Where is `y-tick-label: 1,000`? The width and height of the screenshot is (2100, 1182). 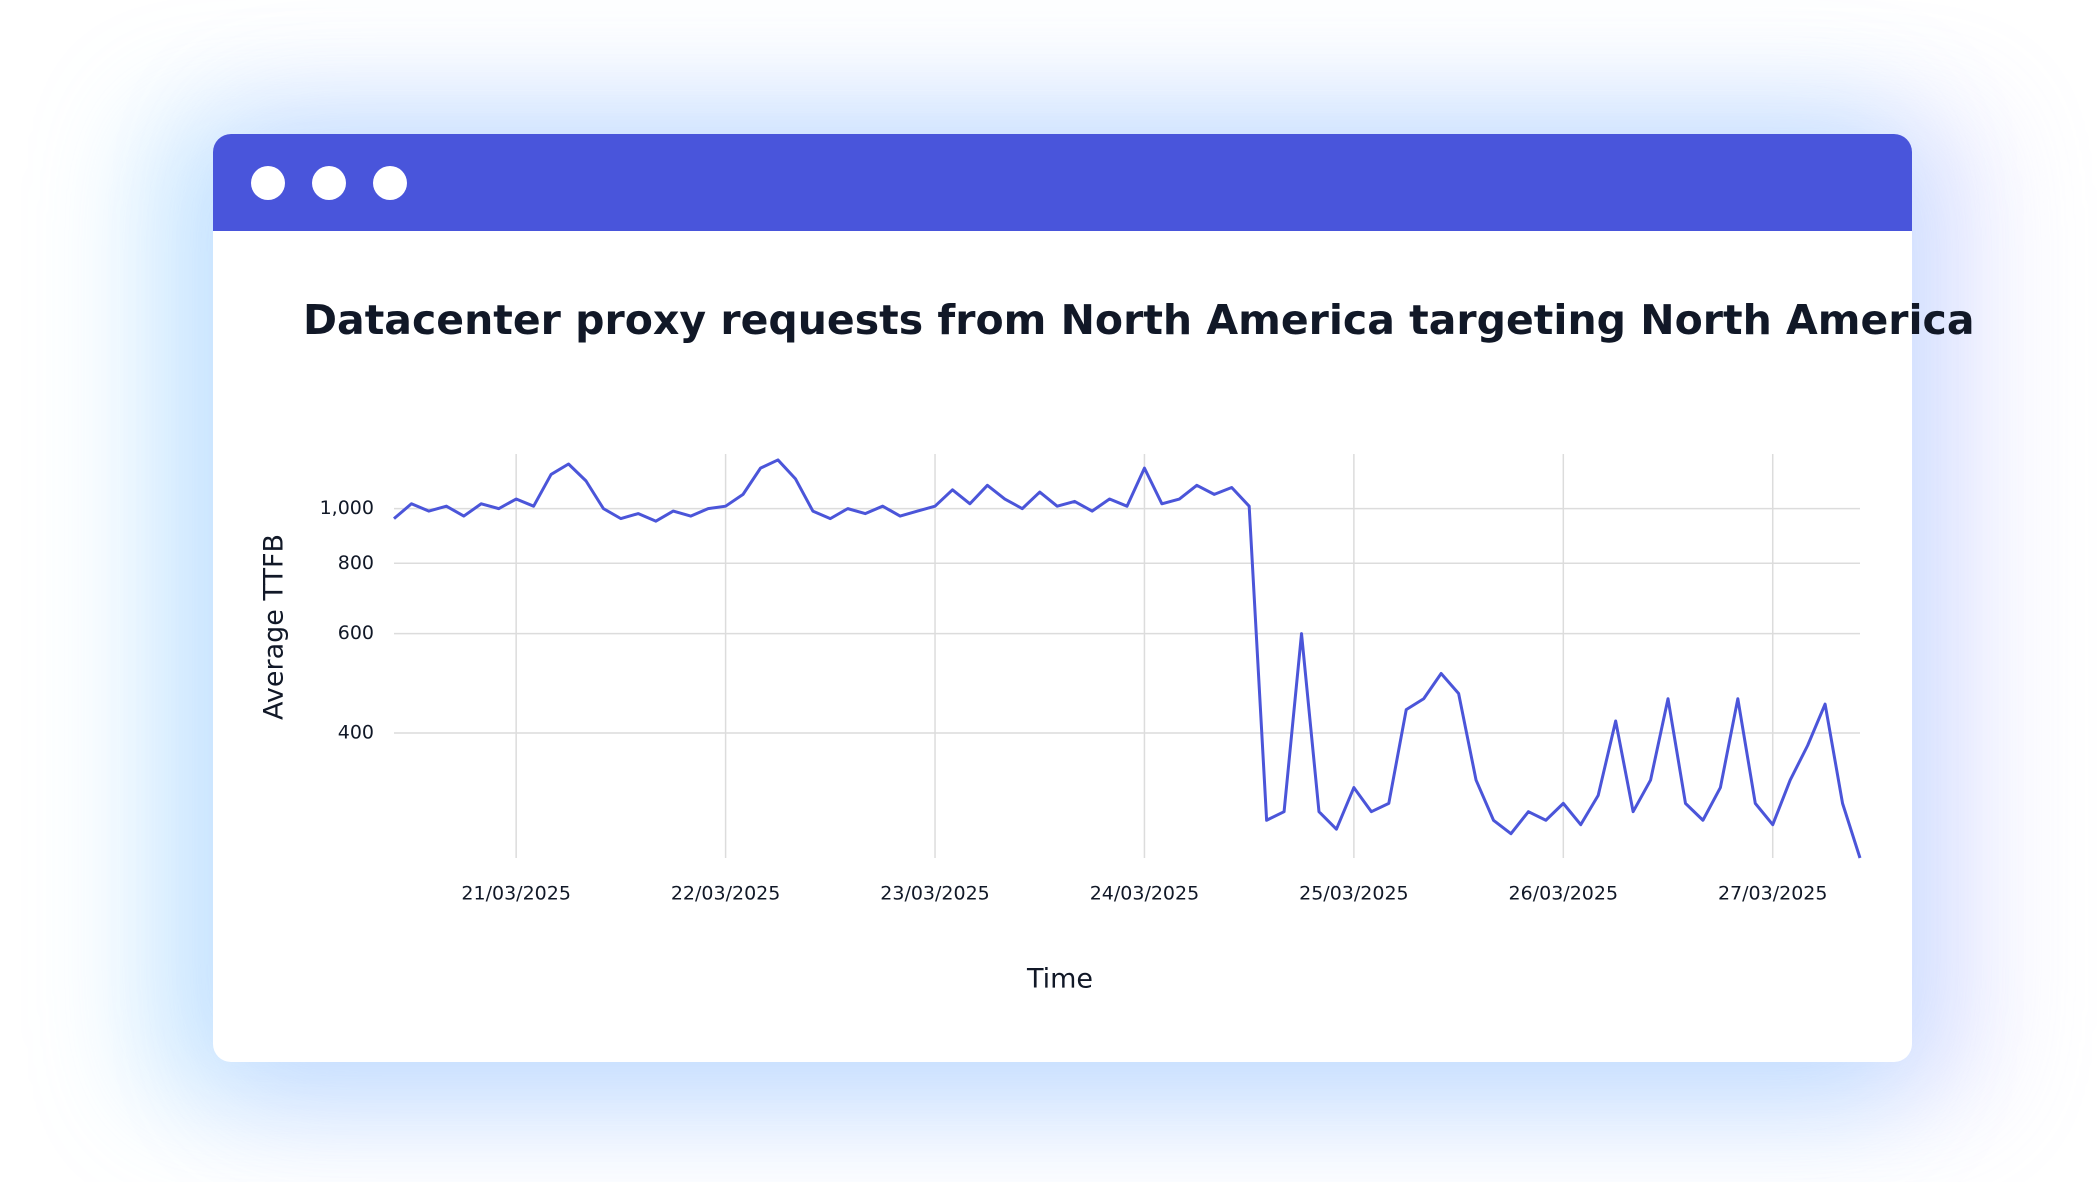 y-tick-label: 1,000 is located at coordinates (347, 508).